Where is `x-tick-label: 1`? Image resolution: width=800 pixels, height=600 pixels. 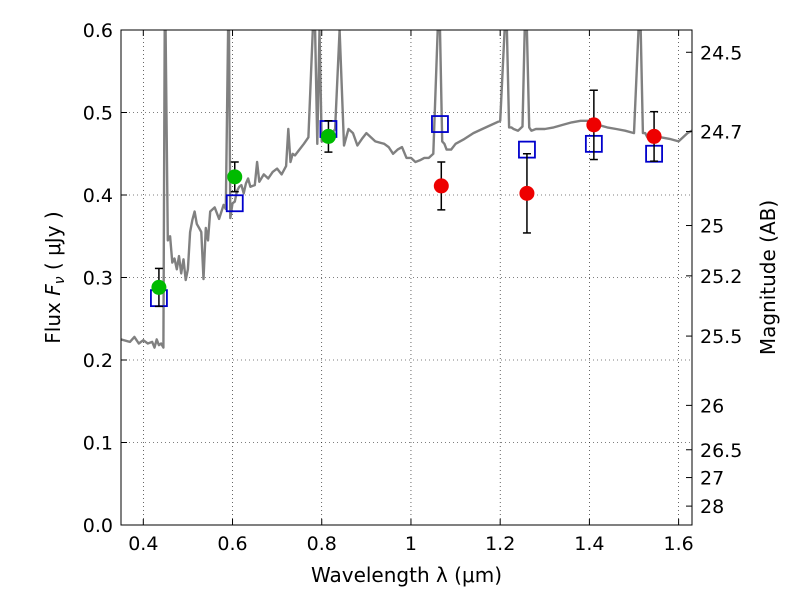 x-tick-label: 1 is located at coordinates (411, 544).